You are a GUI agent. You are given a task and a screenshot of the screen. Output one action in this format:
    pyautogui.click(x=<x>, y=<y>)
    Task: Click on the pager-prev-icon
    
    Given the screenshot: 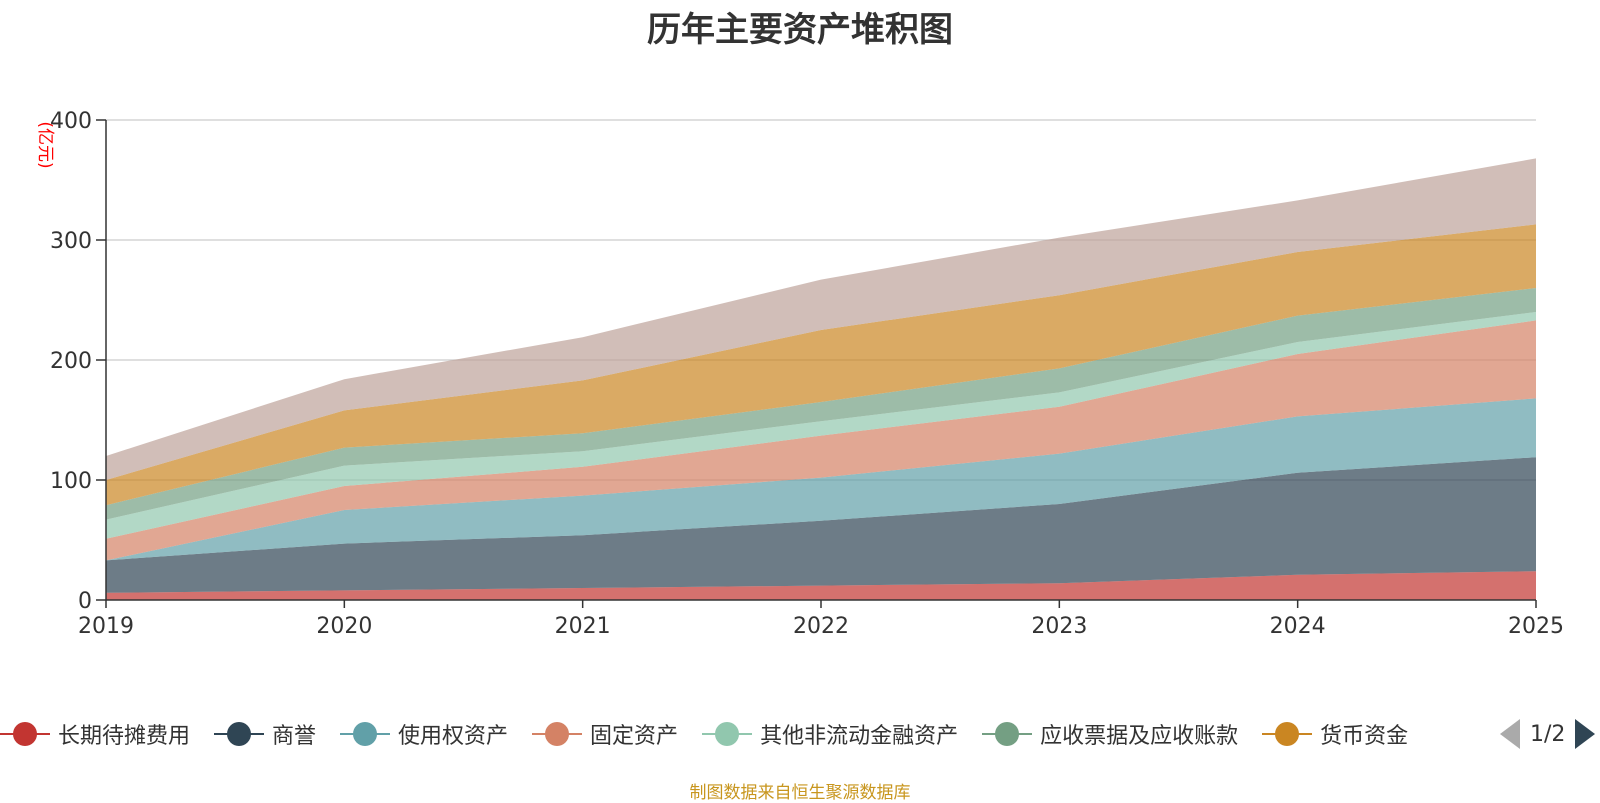 What is the action you would take?
    pyautogui.click(x=1510, y=734)
    